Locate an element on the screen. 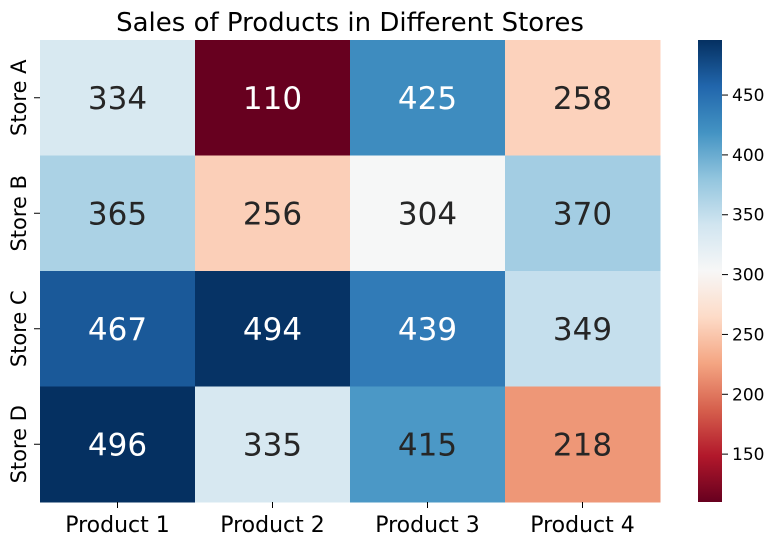  cell-value-label: 218 is located at coordinates (582, 445).